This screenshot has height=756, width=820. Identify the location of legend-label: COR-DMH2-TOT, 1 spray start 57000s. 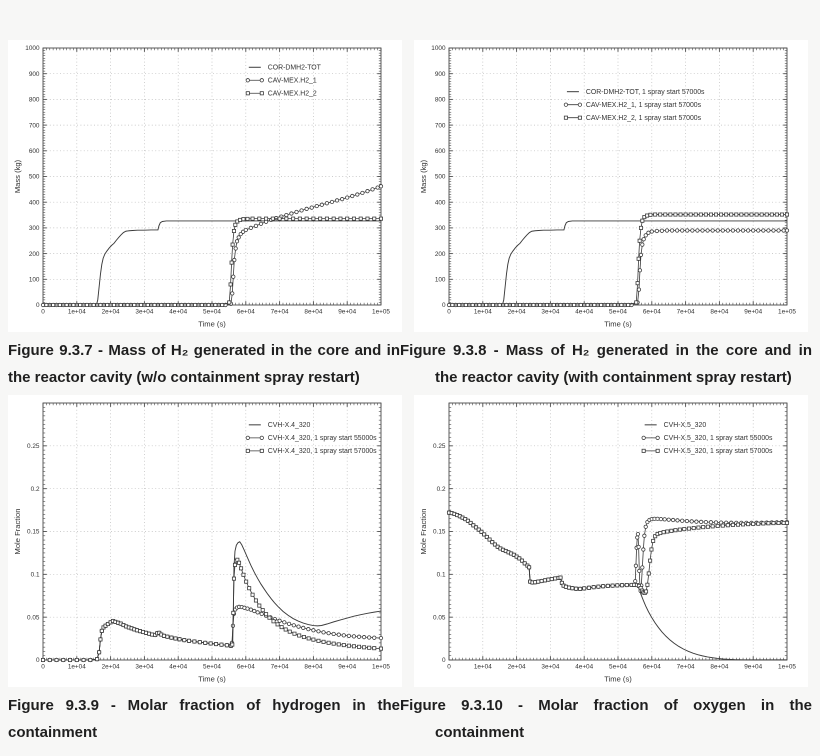
(645, 92).